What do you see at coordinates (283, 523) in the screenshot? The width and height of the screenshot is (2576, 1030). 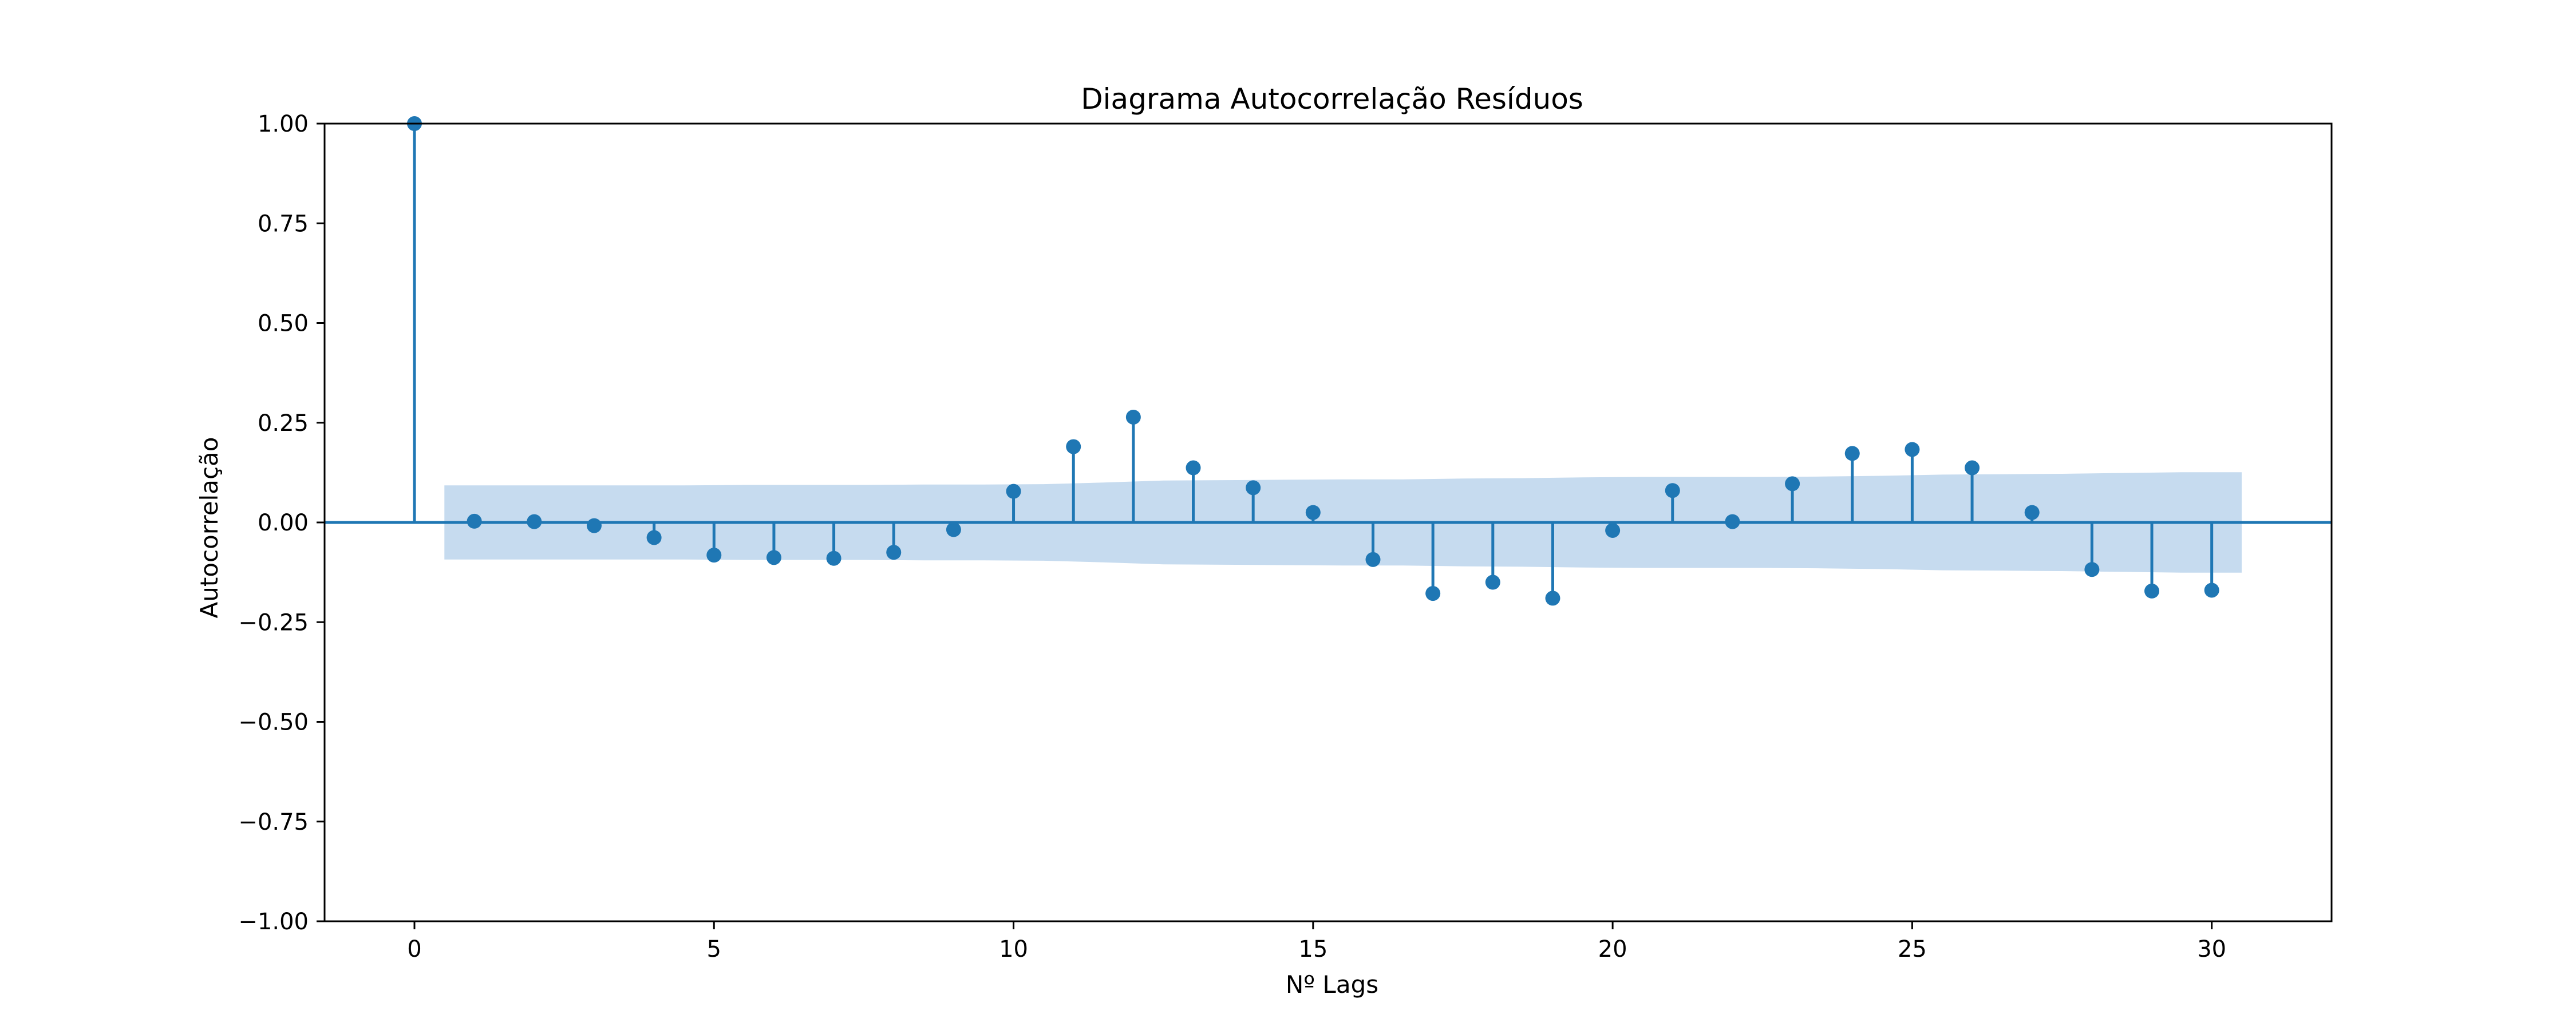 I see `y-tick-label-4: 0.00` at bounding box center [283, 523].